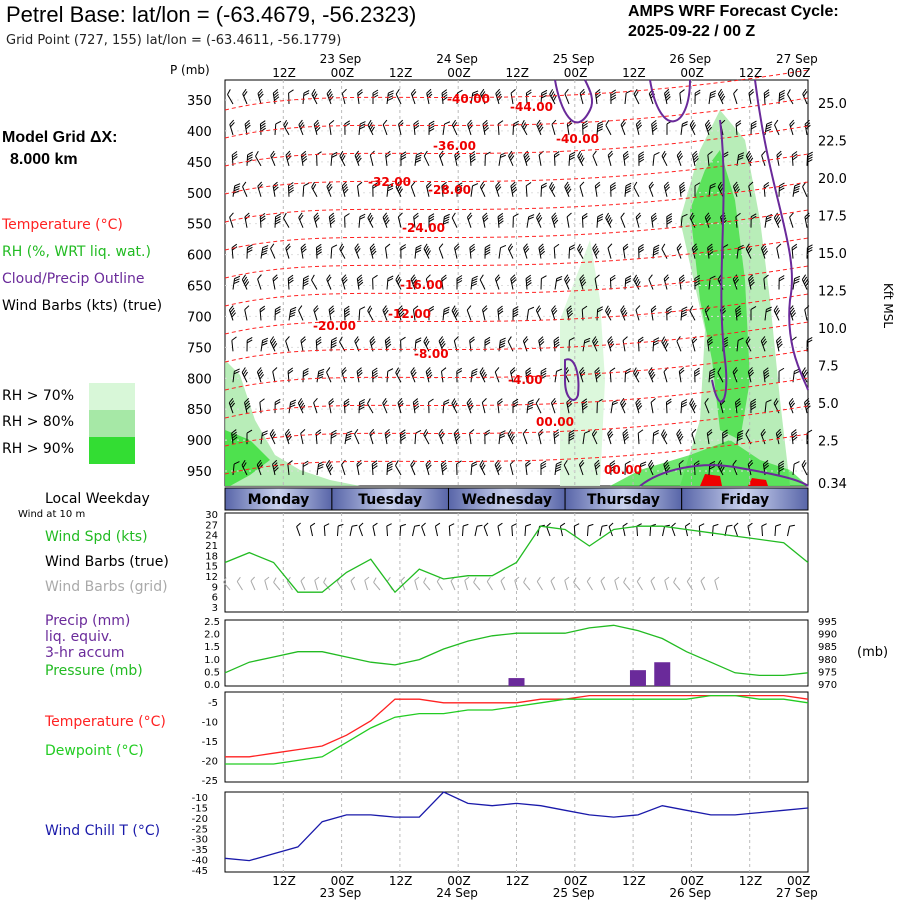 The width and height of the screenshot is (900, 900). What do you see at coordinates (200, 840) in the screenshot?
I see `windchill-tick-label: -30` at bounding box center [200, 840].